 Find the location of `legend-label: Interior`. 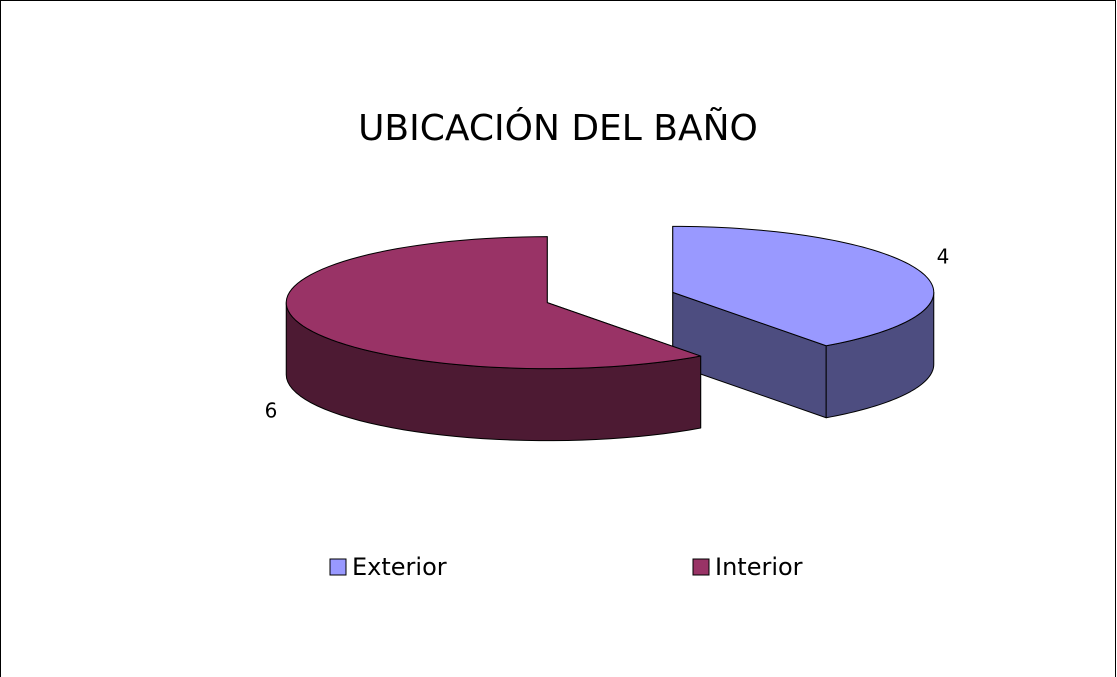

legend-label: Interior is located at coordinates (759, 567).